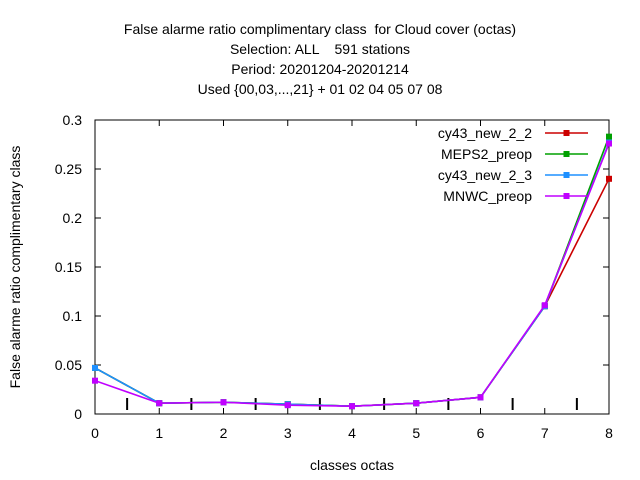 Image resolution: width=640 pixels, height=480 pixels. Describe the element at coordinates (545, 433) in the screenshot. I see `x-tick-label: 7` at that location.